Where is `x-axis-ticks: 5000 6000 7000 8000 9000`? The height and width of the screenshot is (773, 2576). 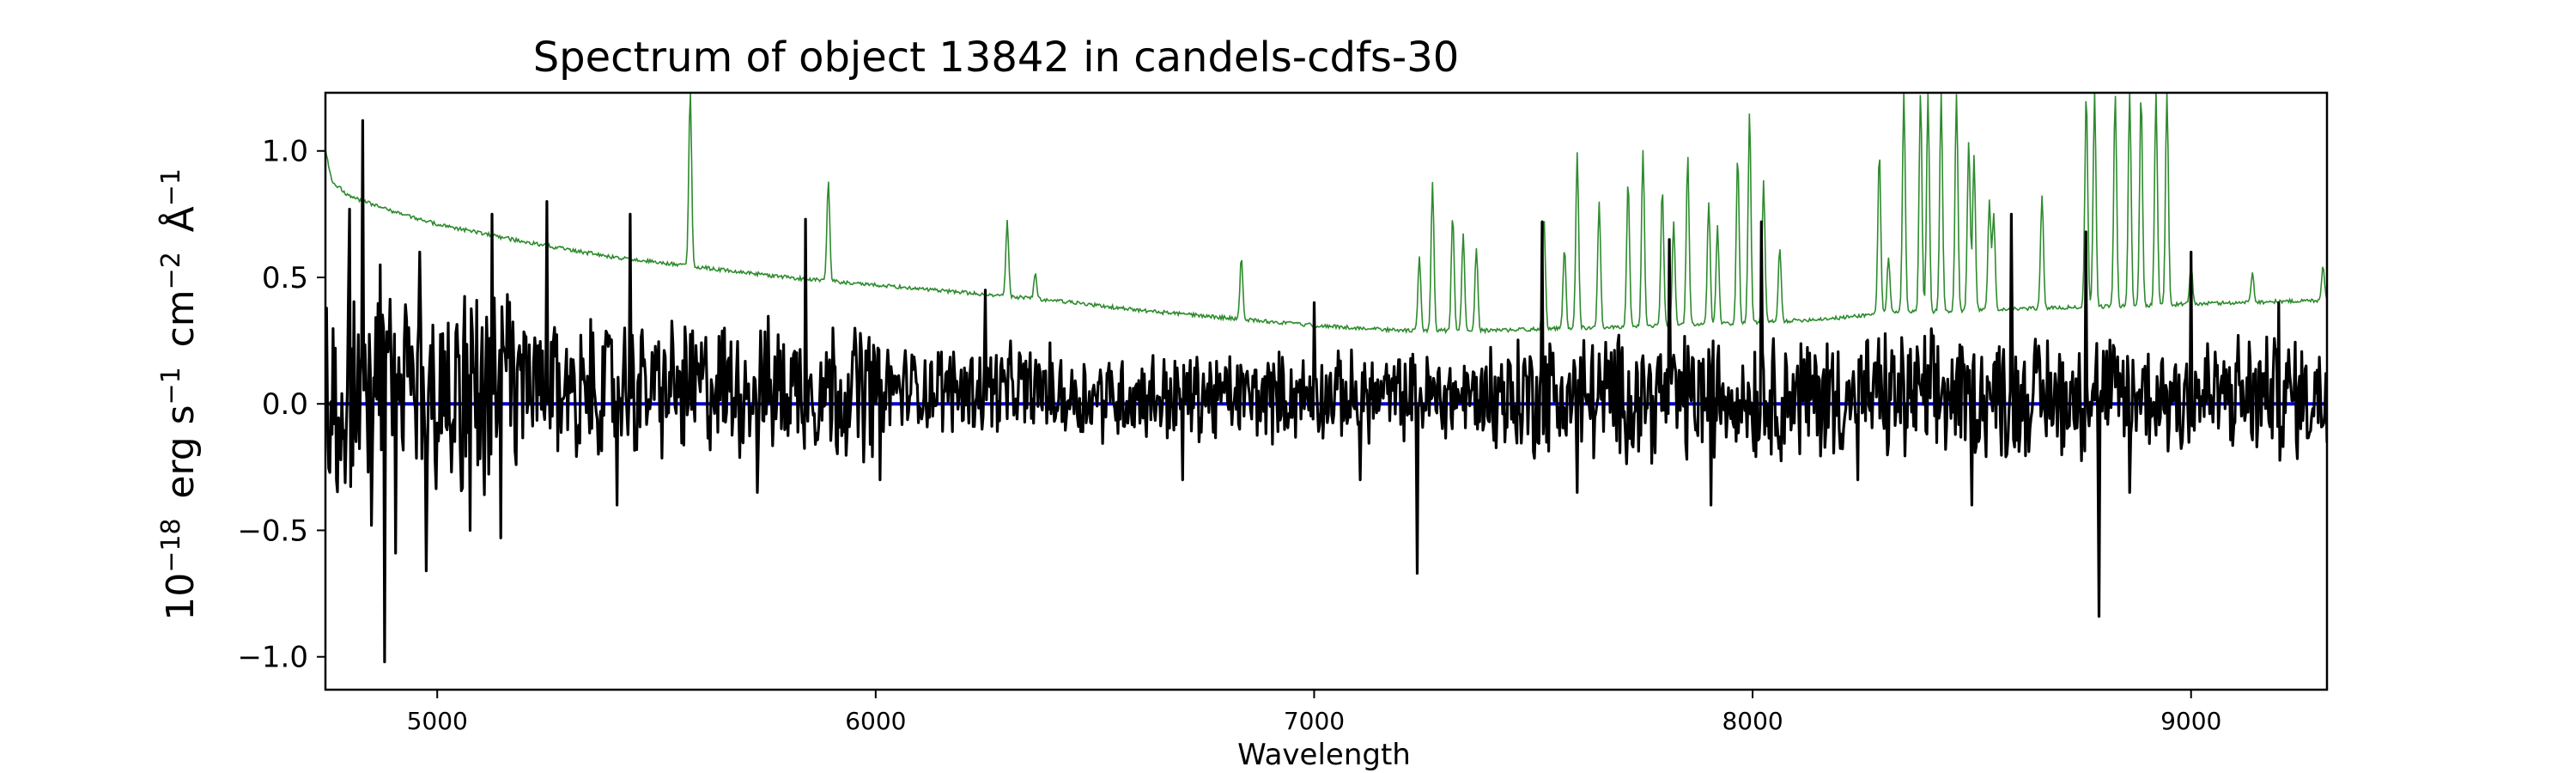 x-axis-ticks: 5000 6000 7000 8000 9000 is located at coordinates (1314, 712).